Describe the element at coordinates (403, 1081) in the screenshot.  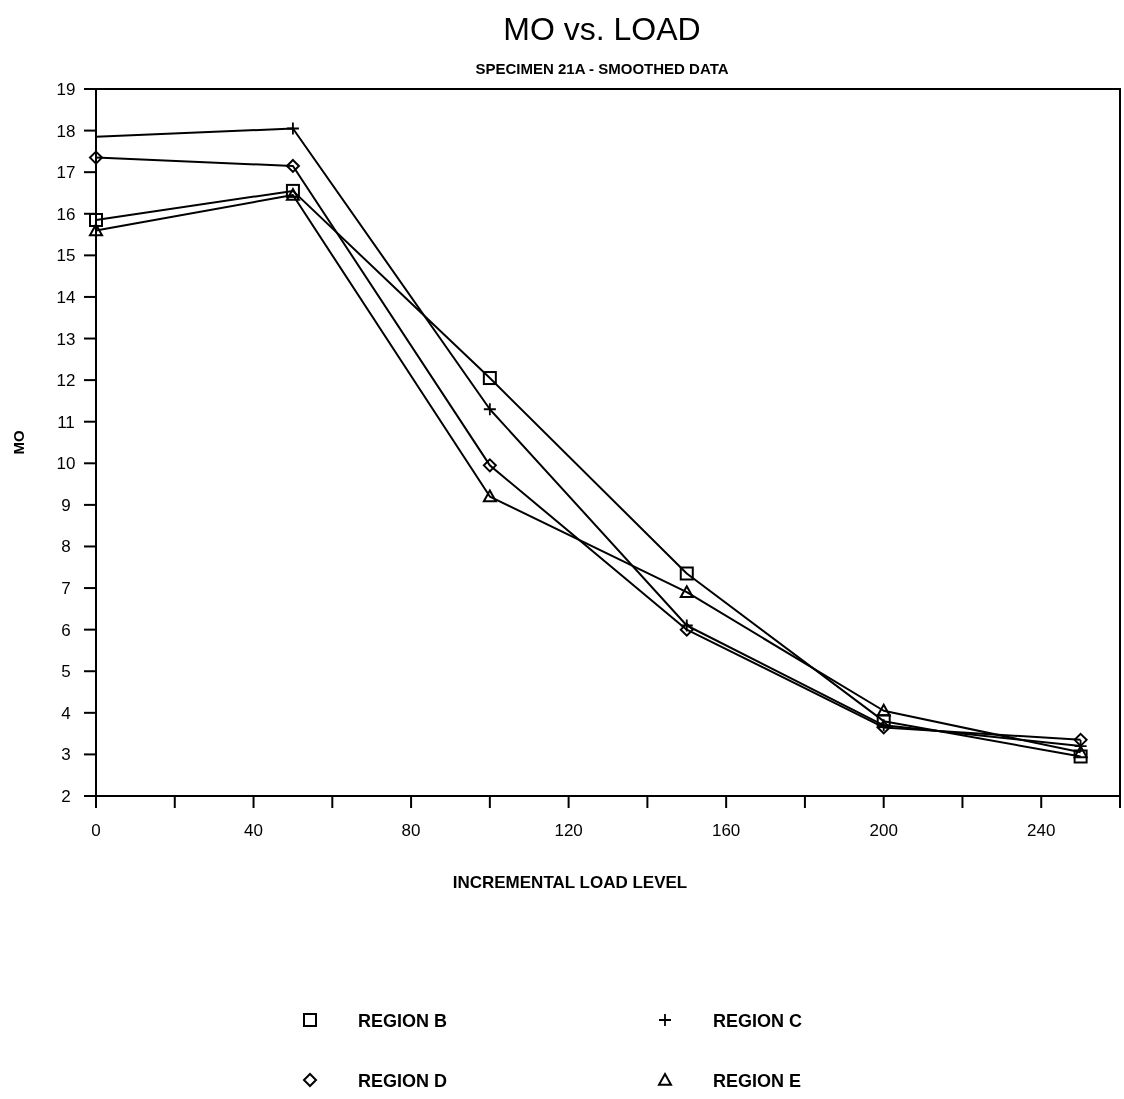
I see `legend-label: REGION D` at that location.